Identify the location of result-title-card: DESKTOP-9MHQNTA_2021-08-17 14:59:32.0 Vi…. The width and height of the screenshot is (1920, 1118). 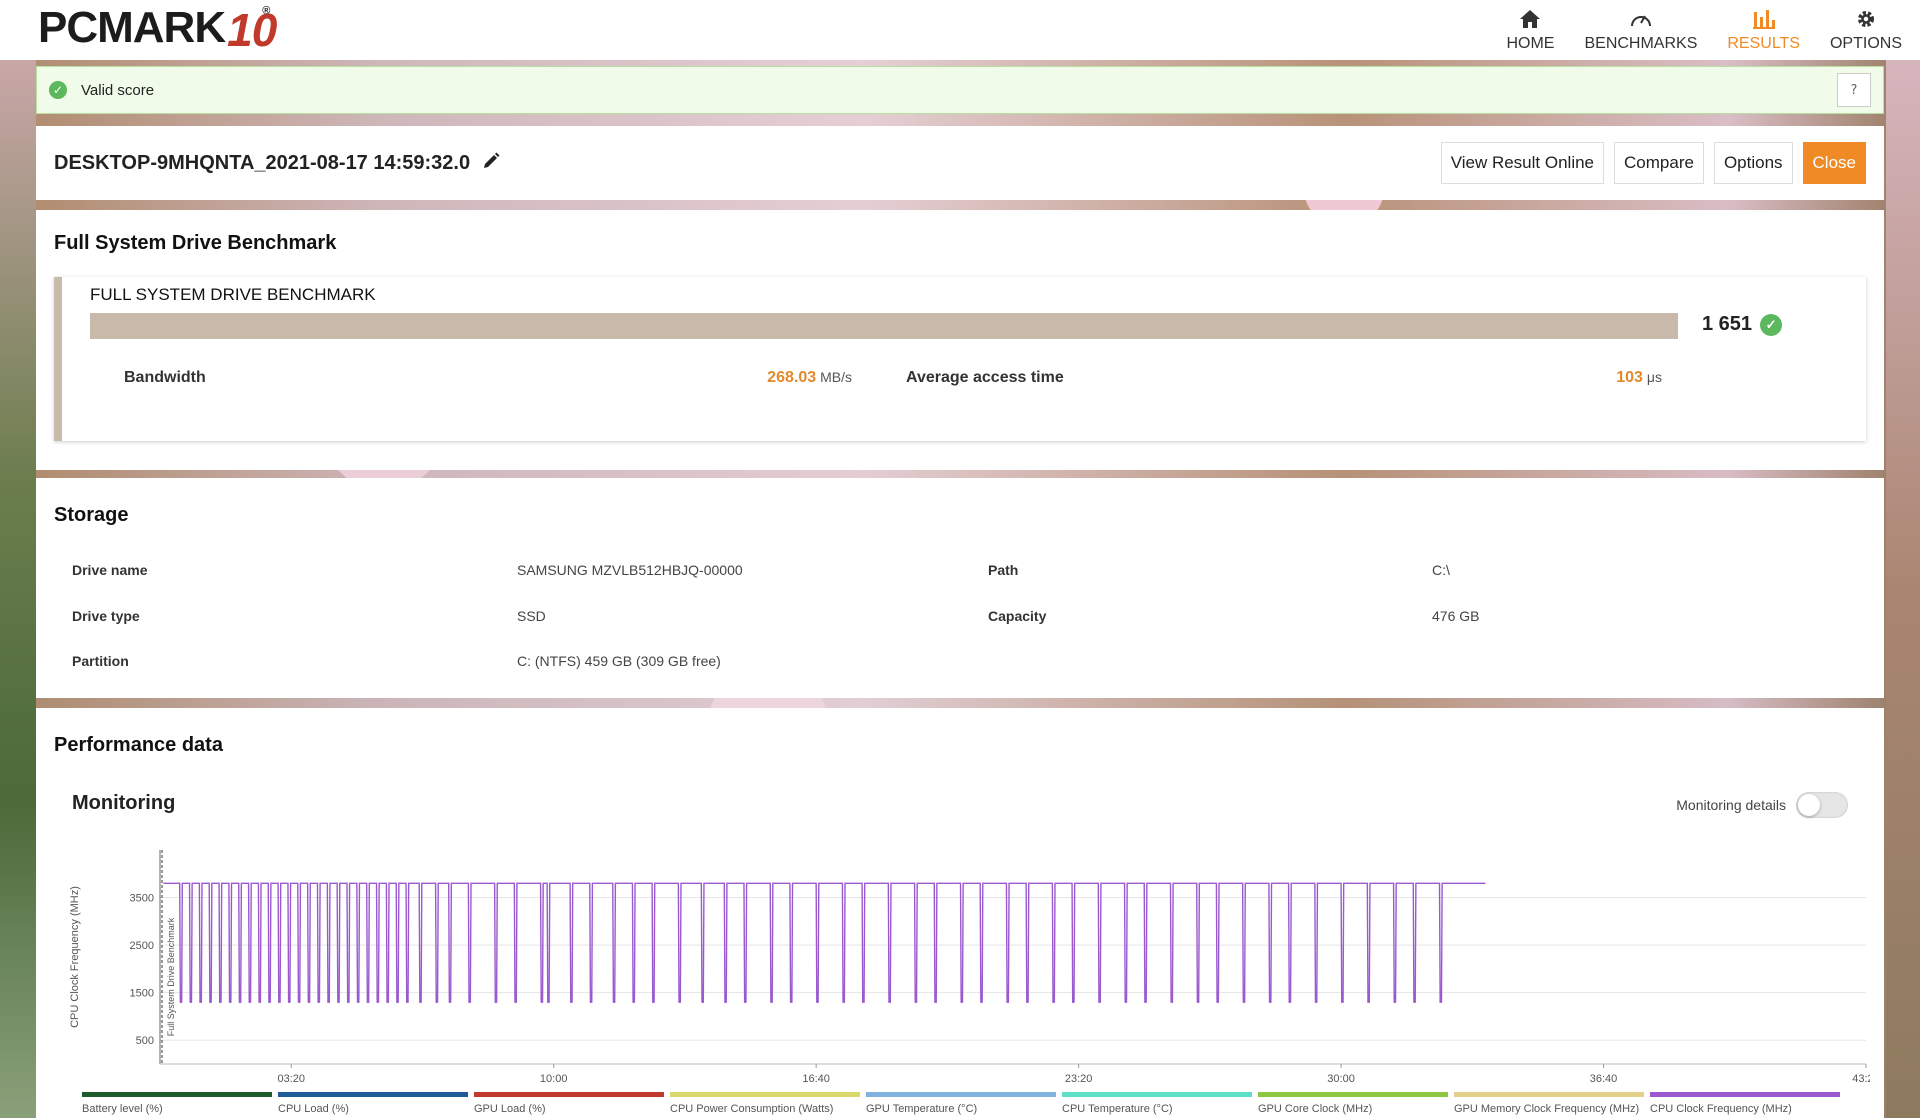
(960, 163).